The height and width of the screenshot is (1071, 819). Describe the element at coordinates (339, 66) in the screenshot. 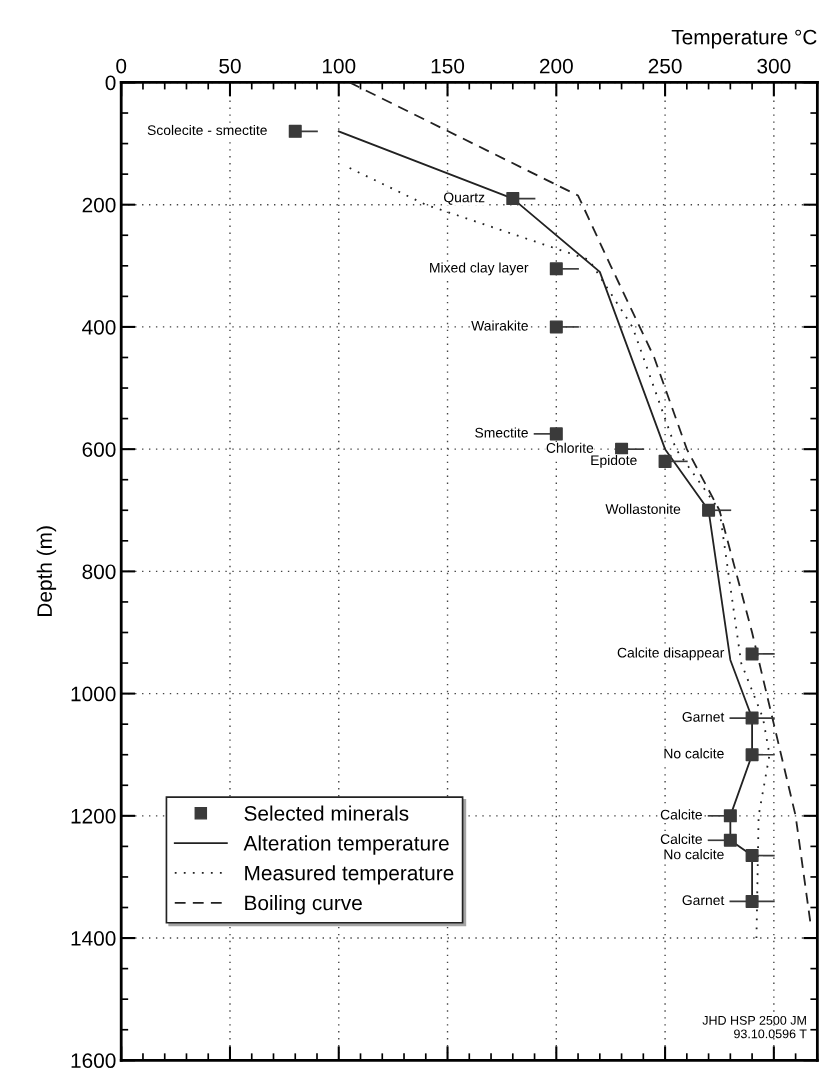

I see `x-tick-label: 100` at that location.